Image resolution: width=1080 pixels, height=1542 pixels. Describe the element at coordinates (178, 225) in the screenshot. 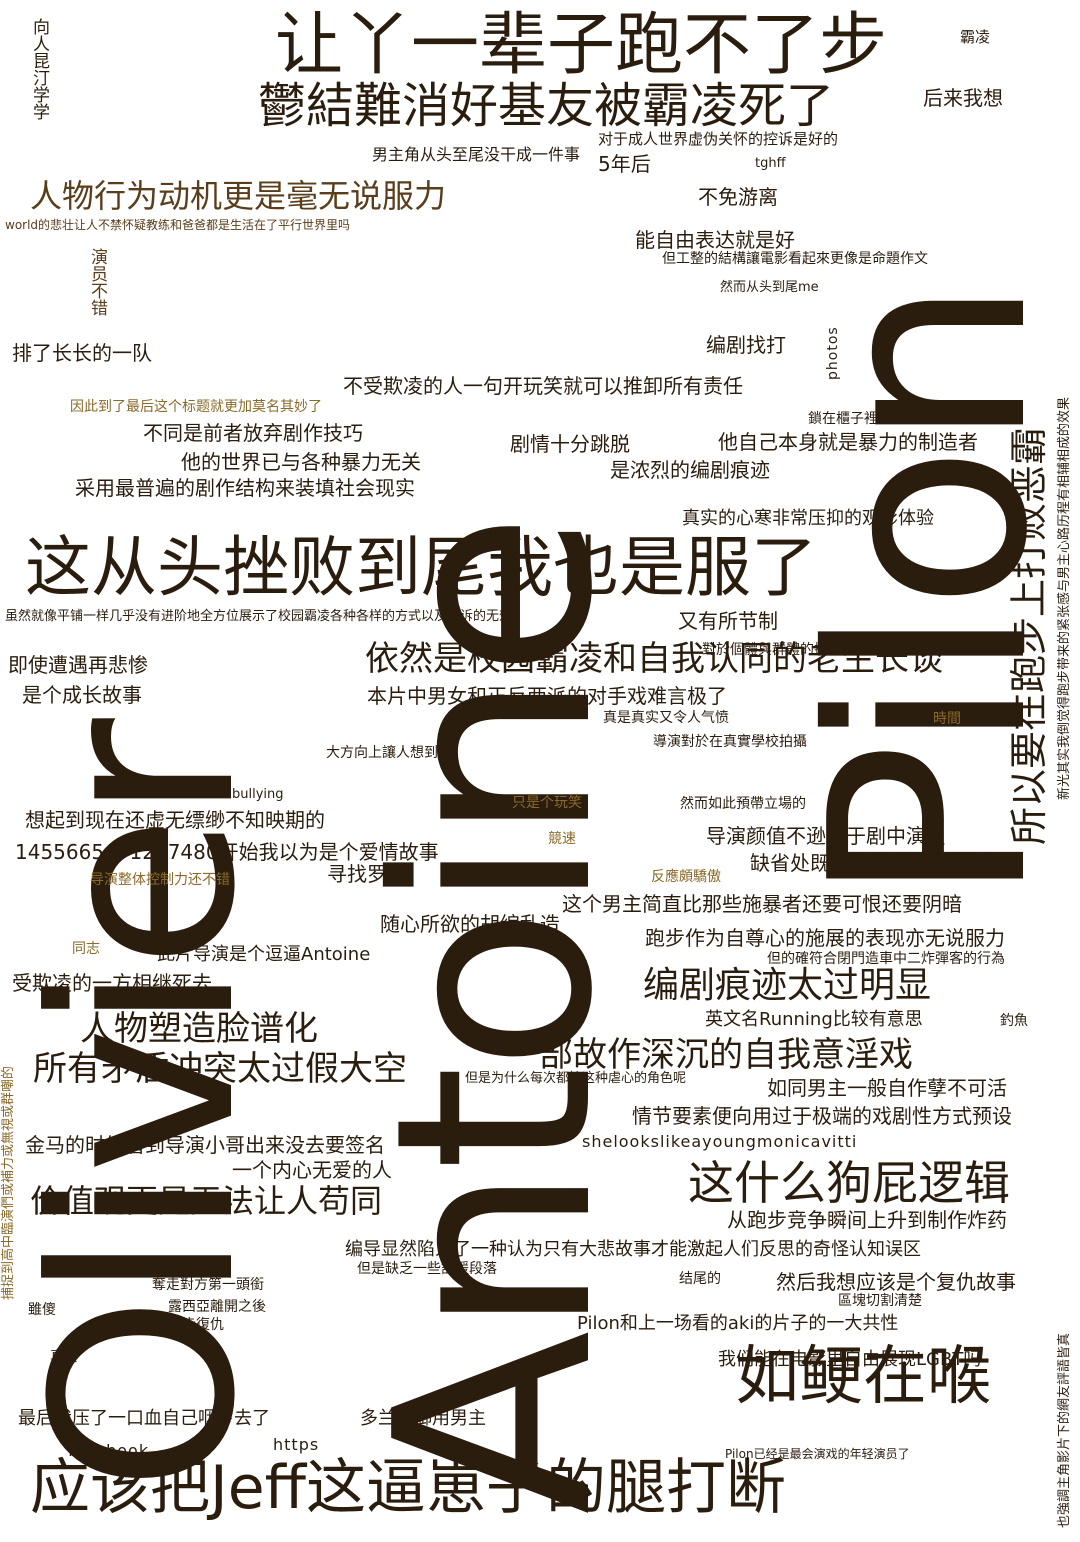

I see `phrase-10: world的悲壮让人不禁怀疑教练和爸爸都是生活在了平行世界里吗` at that location.